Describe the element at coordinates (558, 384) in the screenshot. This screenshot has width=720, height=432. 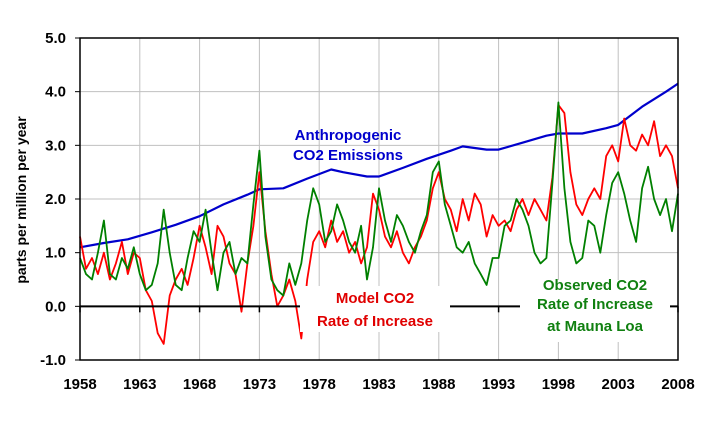
I see `x-tick-label: 1998` at that location.